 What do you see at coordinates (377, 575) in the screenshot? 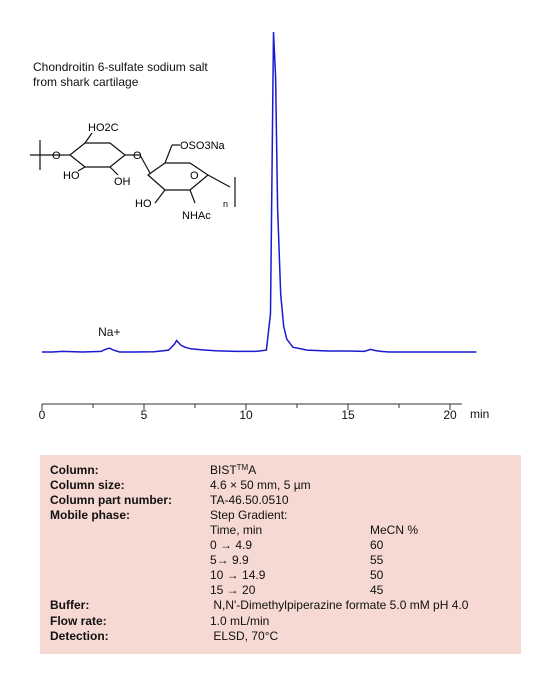
I see `gradient-mecn: 50` at bounding box center [377, 575].